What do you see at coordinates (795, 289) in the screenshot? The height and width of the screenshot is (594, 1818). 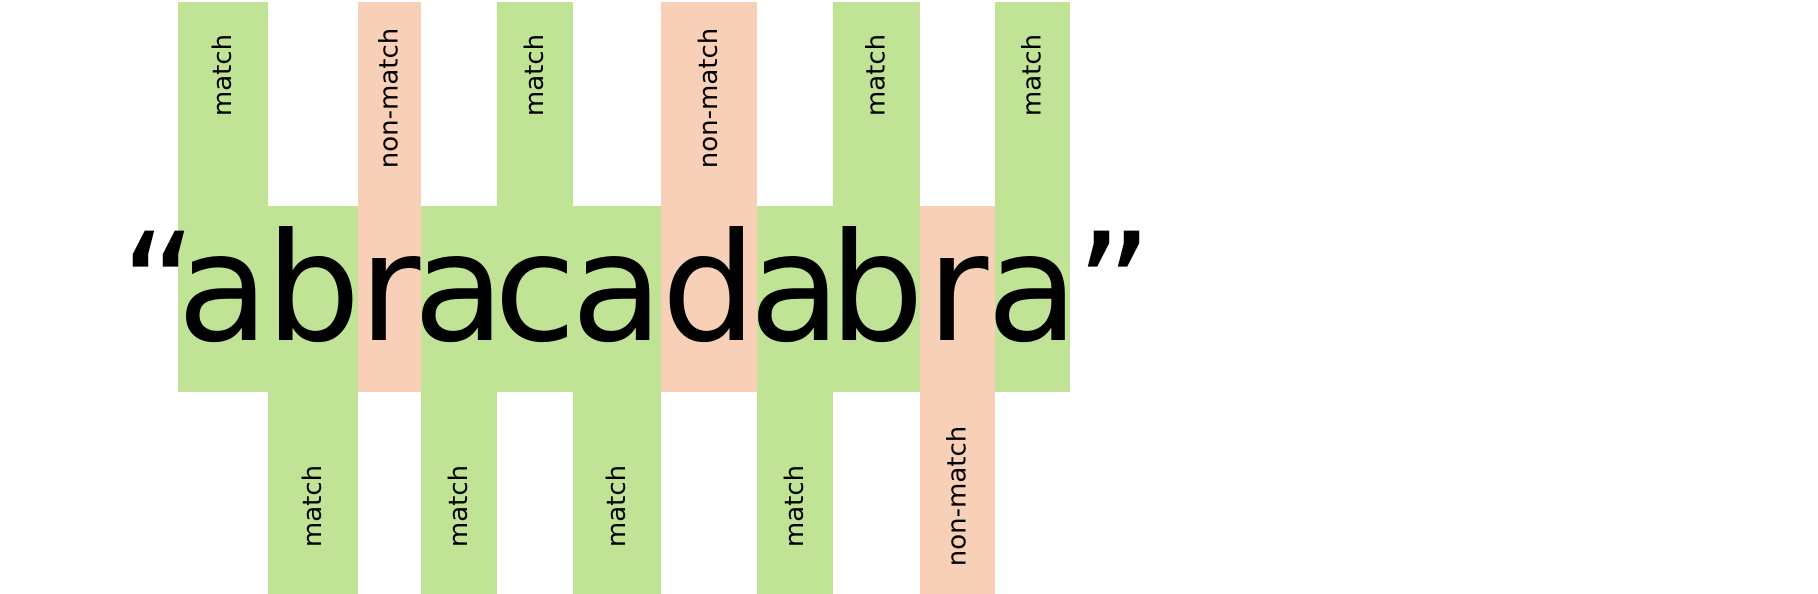 I see `word-letter-8: a` at bounding box center [795, 289].